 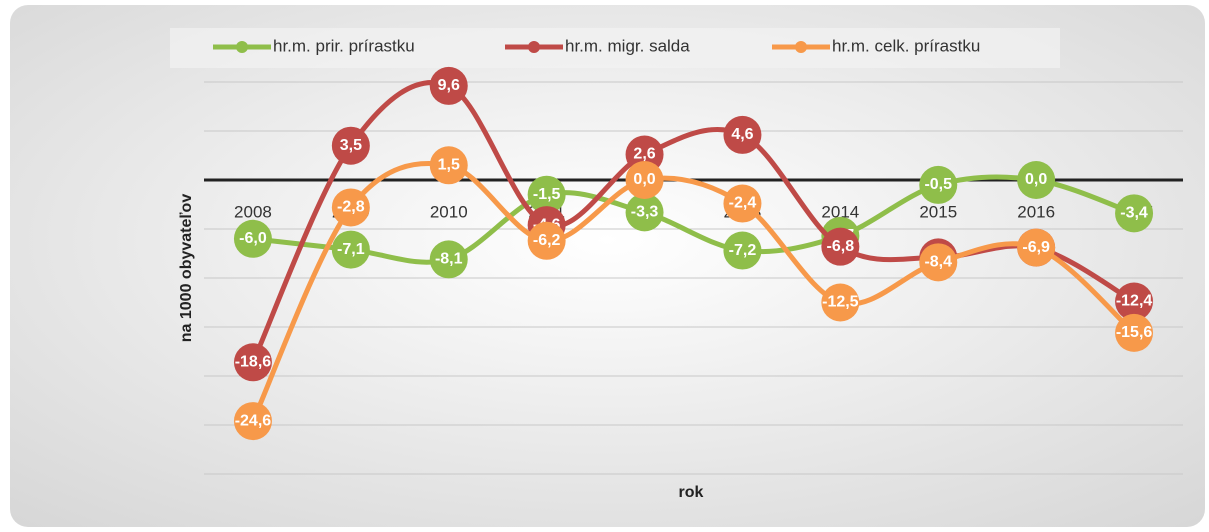 I want to click on data-label: -3,4, so click(x=1134, y=213).